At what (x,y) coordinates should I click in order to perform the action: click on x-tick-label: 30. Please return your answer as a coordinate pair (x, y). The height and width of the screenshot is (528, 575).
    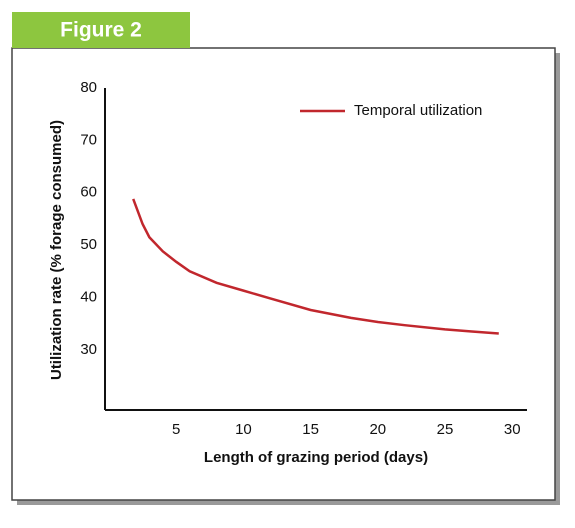
    Looking at the image, I should click on (512, 429).